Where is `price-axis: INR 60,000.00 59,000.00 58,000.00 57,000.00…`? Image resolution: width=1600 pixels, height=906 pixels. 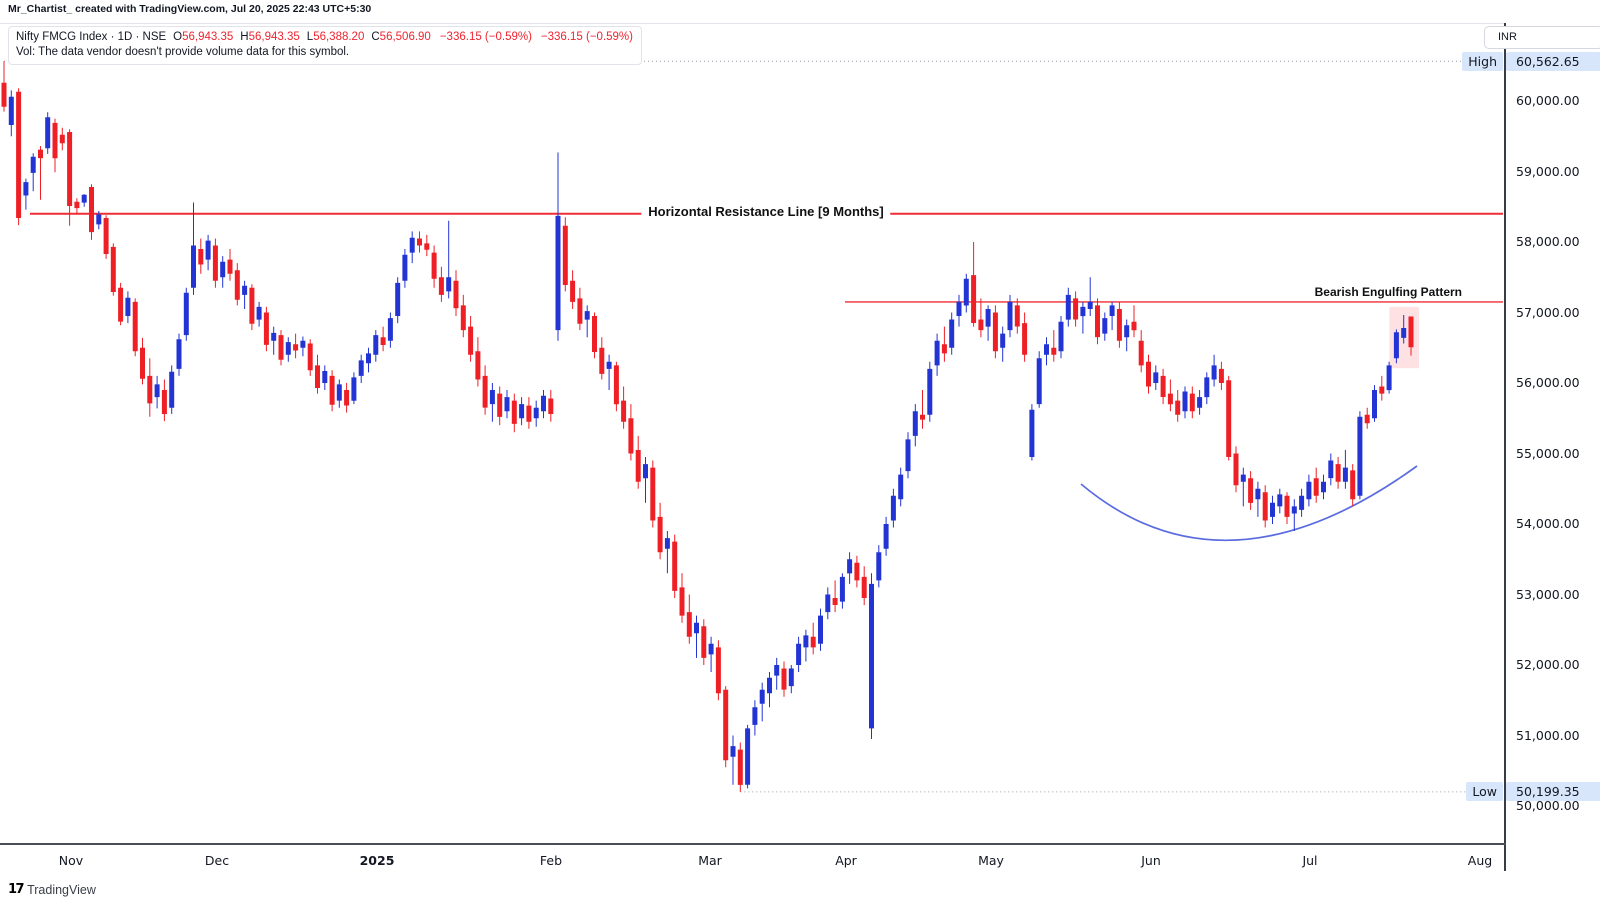 price-axis: INR 60,000.00 59,000.00 58,000.00 57,000.00… is located at coordinates (1542, 447).